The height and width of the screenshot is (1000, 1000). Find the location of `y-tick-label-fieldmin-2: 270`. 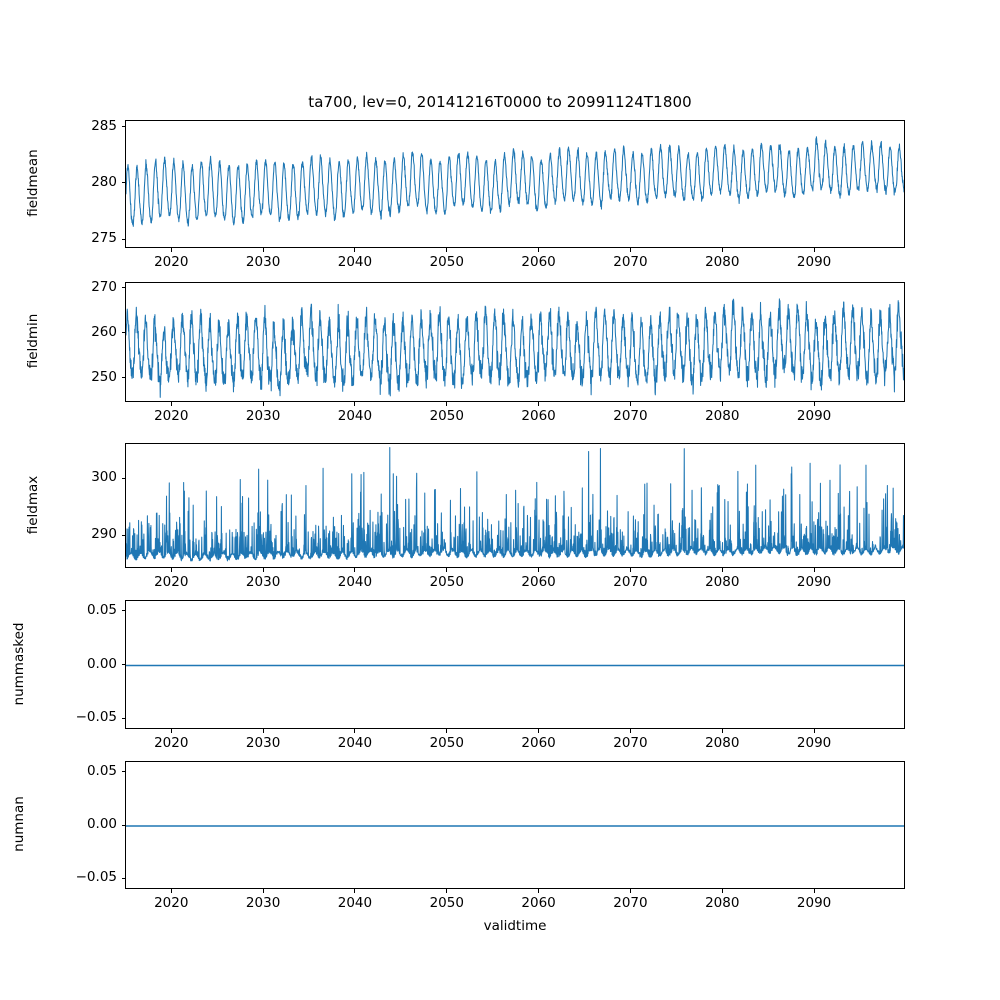

y-tick-label-fieldmin-2: 270 is located at coordinates (104, 286).